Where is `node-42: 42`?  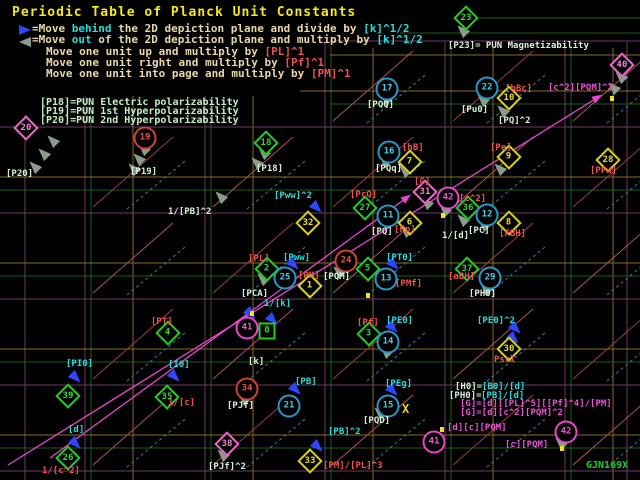 node-42: 42 is located at coordinates (448, 198).